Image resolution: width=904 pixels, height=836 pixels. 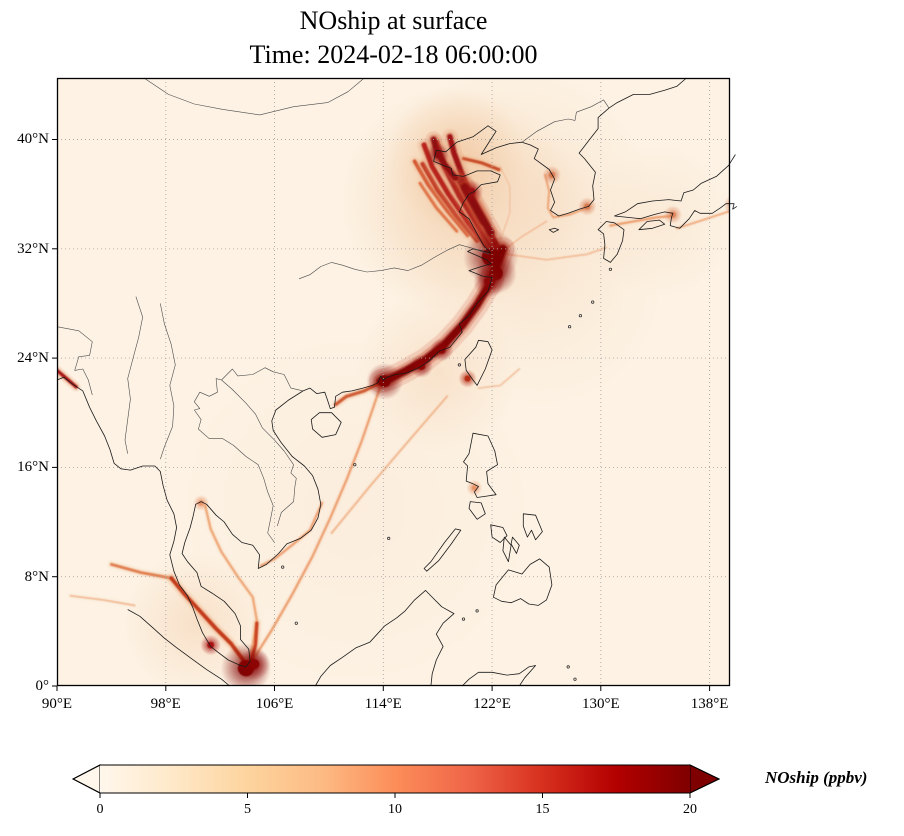 I want to click on y-tick-label: 40°N, so click(x=33, y=139).